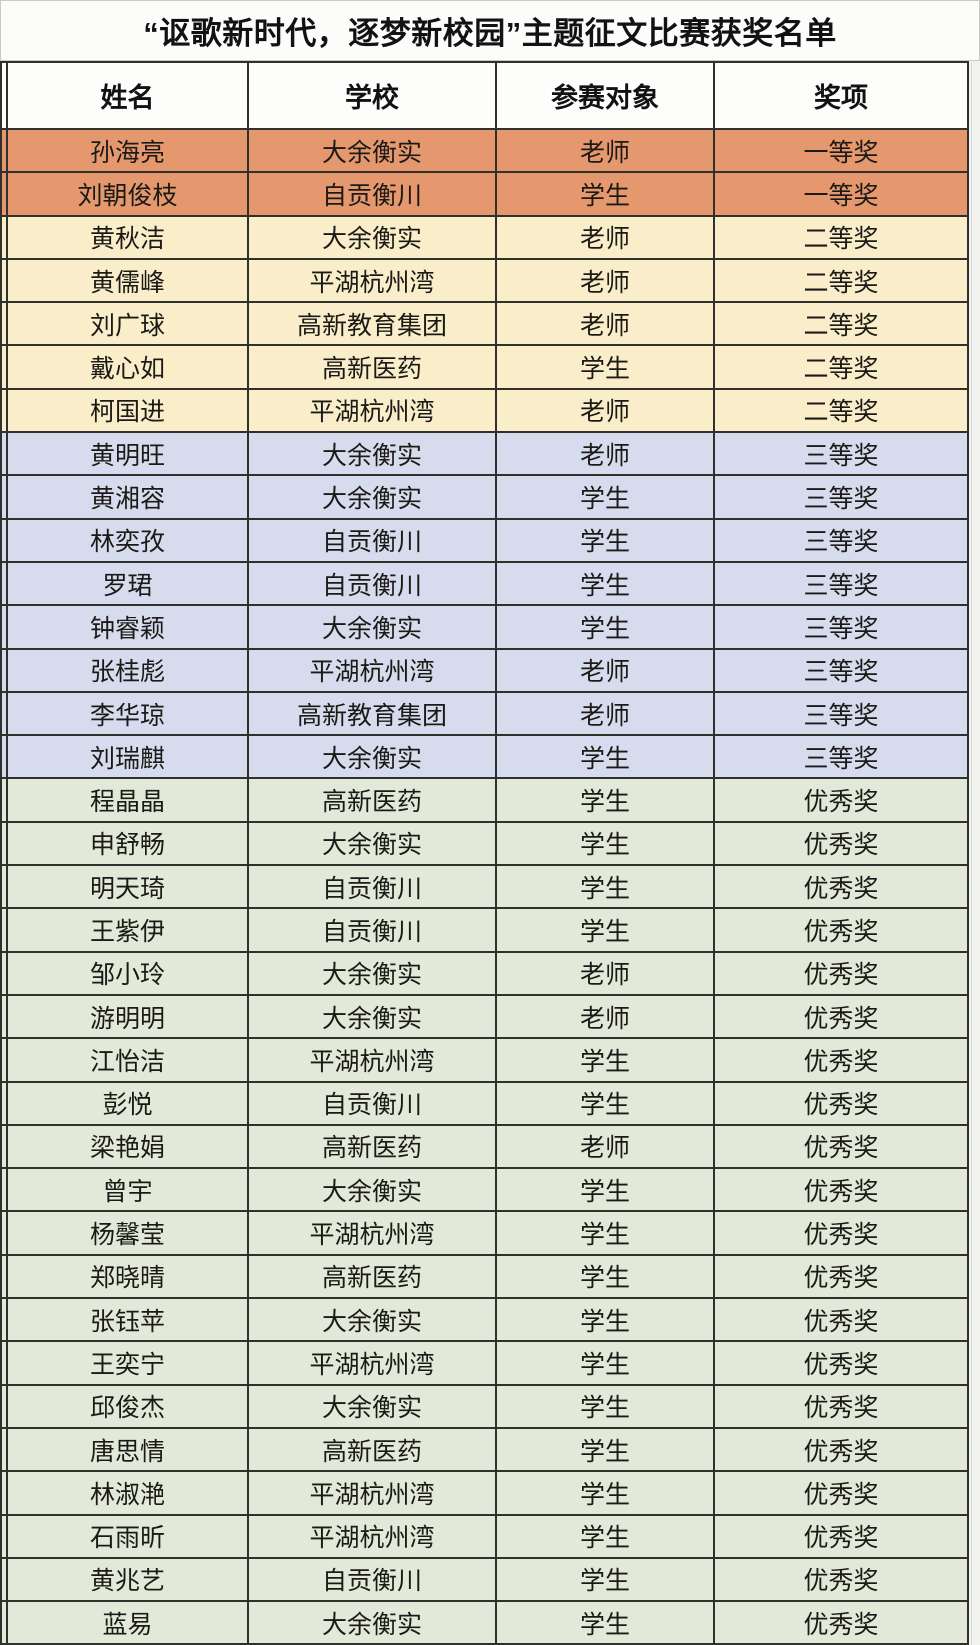 The width and height of the screenshot is (980, 1645). What do you see at coordinates (127, 1190) in the screenshot?
I see `cell-name: 曾宇` at bounding box center [127, 1190].